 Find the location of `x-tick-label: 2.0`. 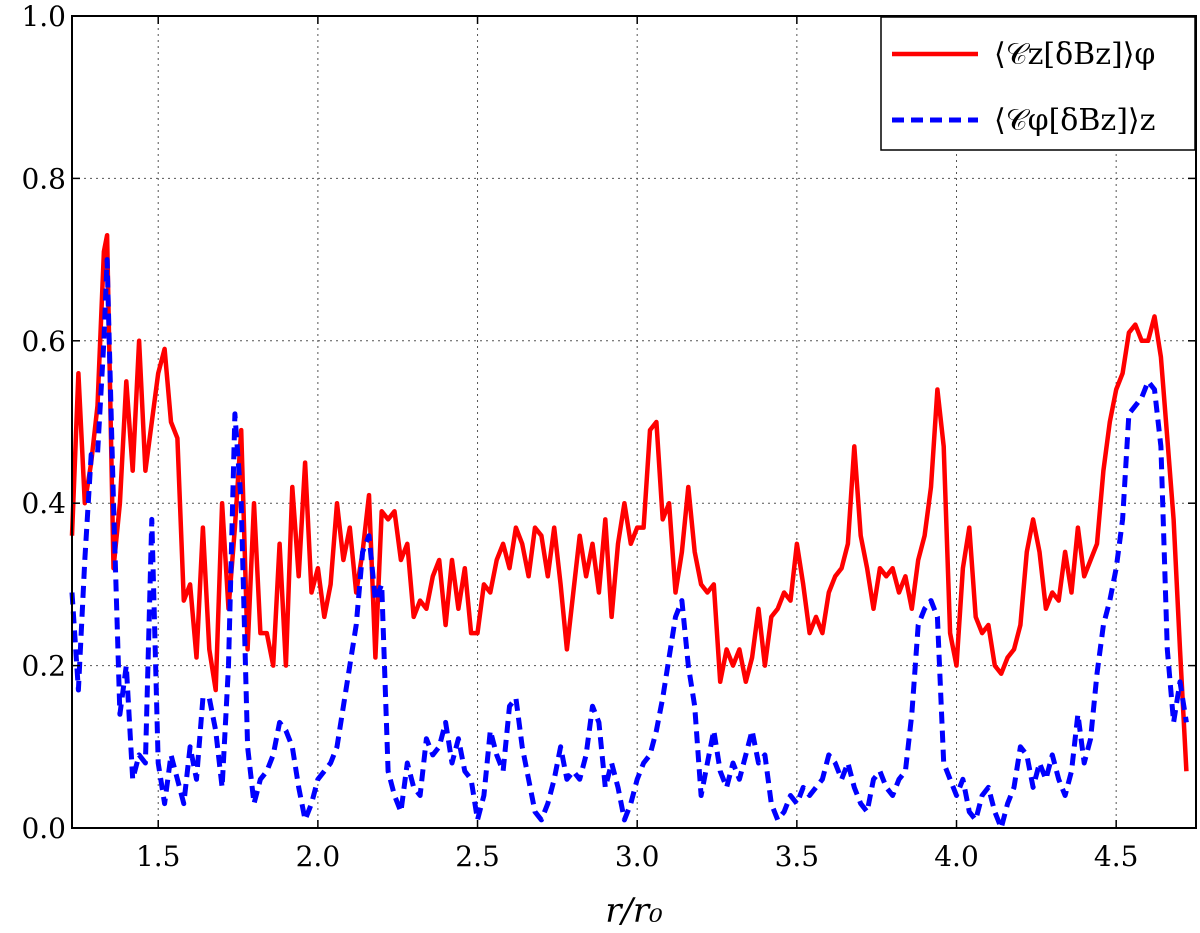

x-tick-label: 2.0 is located at coordinates (318, 856).